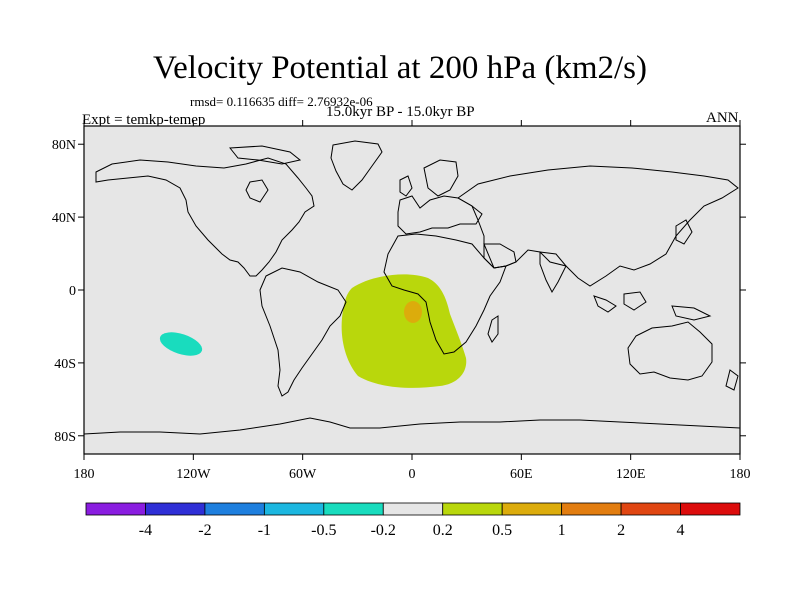 This screenshot has width=800, height=600. What do you see at coordinates (500, 256) in the screenshot?
I see `coast-arabia` at bounding box center [500, 256].